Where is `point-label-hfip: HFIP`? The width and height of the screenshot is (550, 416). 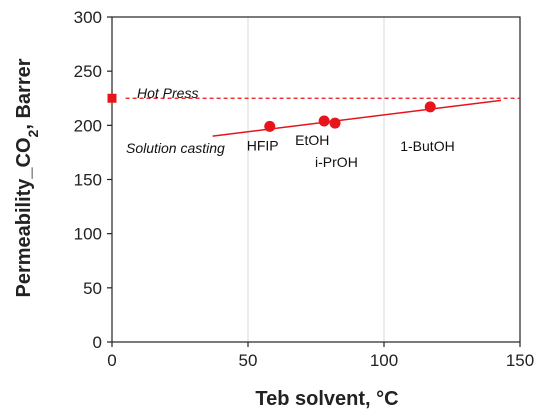 point-label-hfip: HFIP is located at coordinates (263, 145).